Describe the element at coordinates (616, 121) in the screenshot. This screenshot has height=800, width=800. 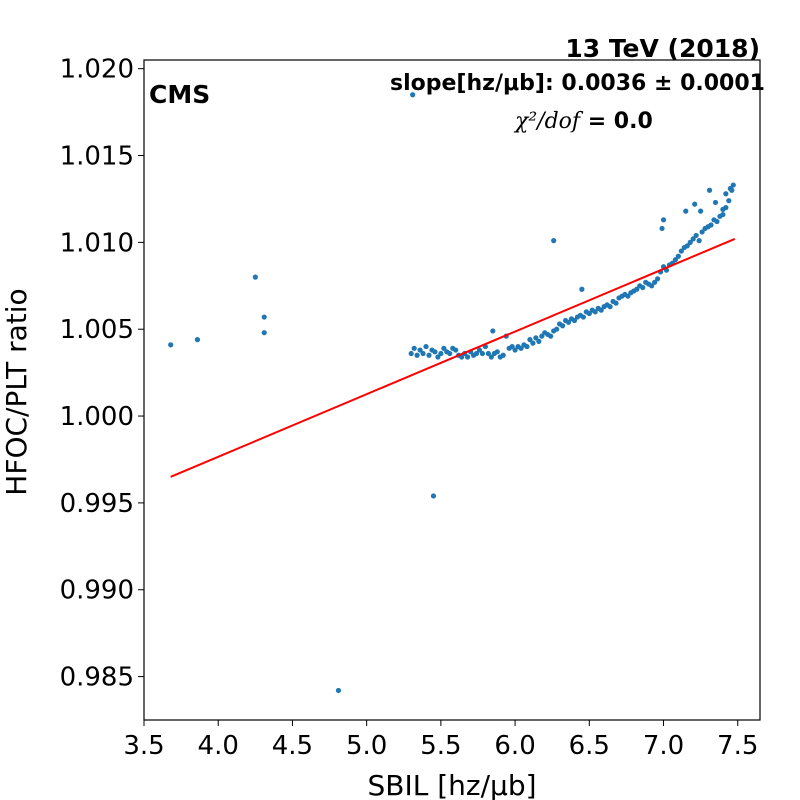
I see `chi2-value: = 0.0` at that location.